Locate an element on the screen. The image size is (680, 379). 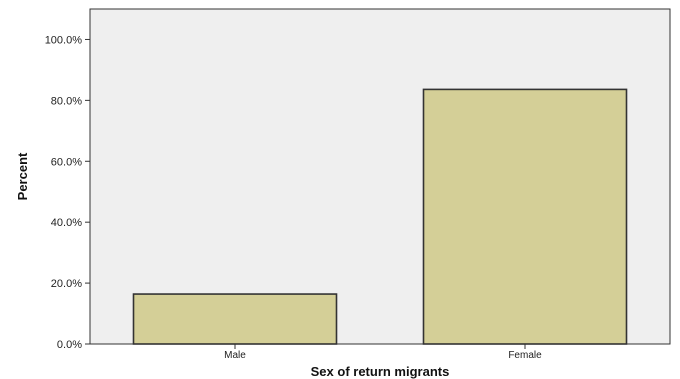
y-axis-ticks: 0.0% 20.0% 40.0% 60.0% 80.0% 100.0% is located at coordinates (67, 192).